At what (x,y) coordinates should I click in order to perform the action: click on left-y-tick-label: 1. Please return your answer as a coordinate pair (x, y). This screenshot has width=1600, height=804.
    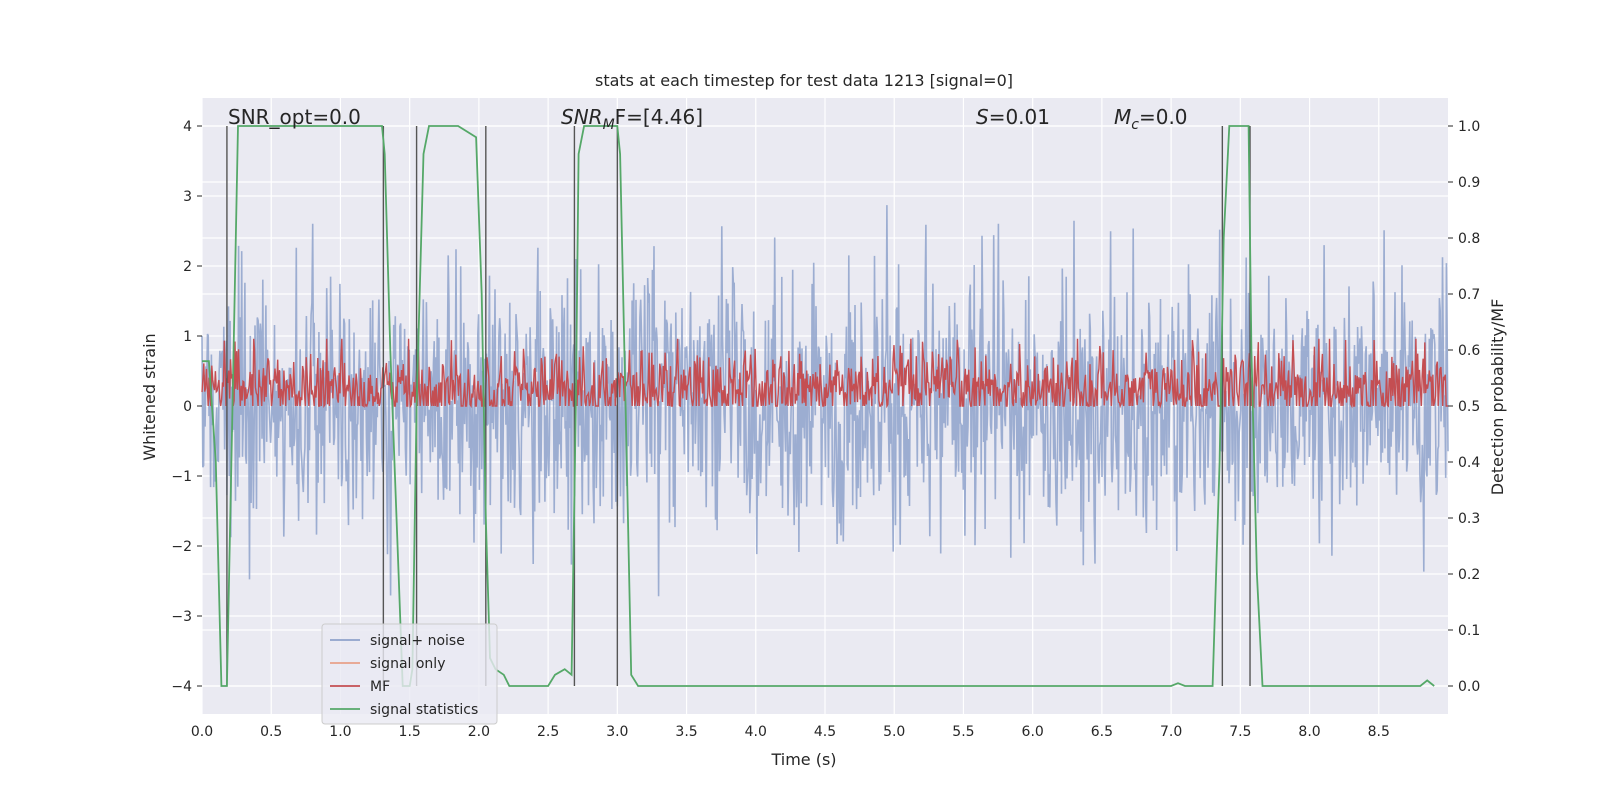
    Looking at the image, I should click on (187, 337).